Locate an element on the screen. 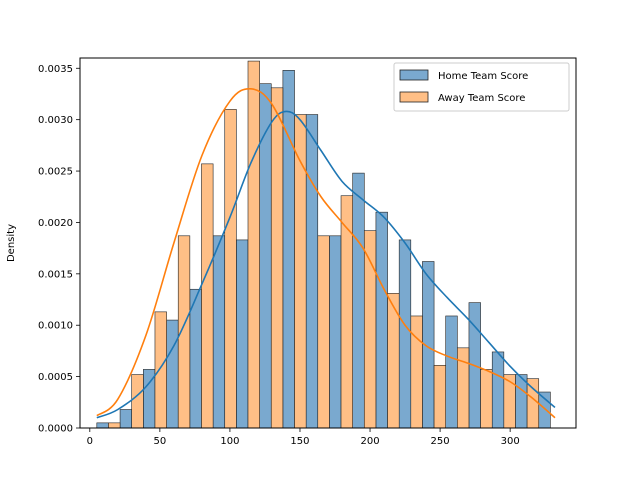 This screenshot has height=480, width=640. legend-box is located at coordinates (481, 87).